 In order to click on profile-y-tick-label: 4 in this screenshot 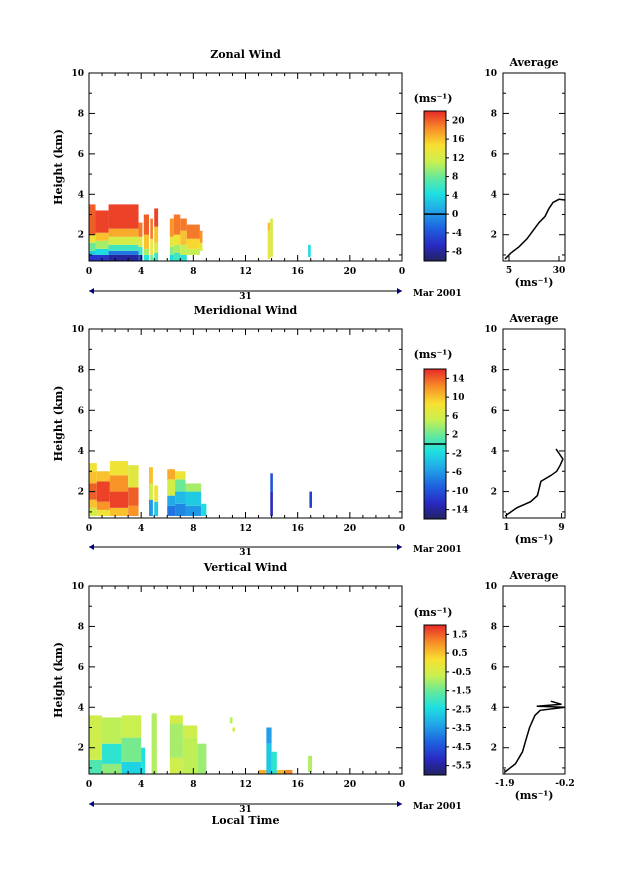, I will do `click(494, 452)`.